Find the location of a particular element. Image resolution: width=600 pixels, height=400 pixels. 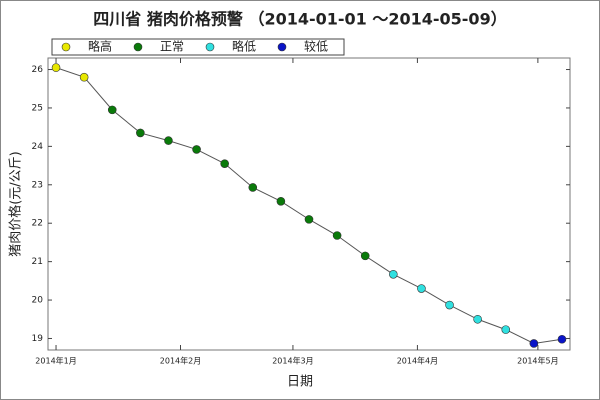

y-axis-label: 猪肉价格(元/公斤) is located at coordinates (16, 204).